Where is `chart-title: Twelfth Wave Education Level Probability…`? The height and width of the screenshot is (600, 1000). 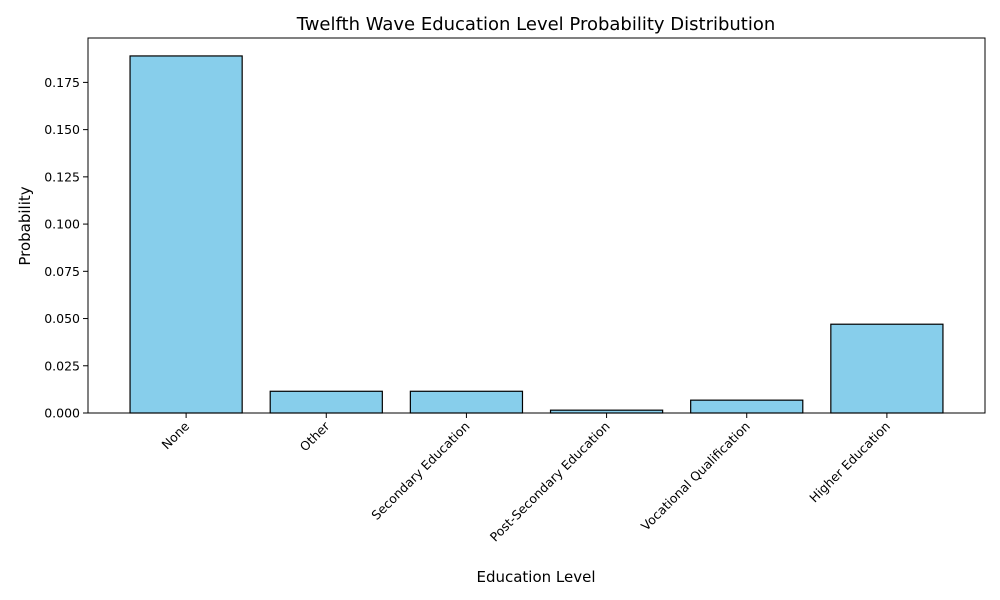
chart-title: Twelfth Wave Education Level Probability… is located at coordinates (536, 24).